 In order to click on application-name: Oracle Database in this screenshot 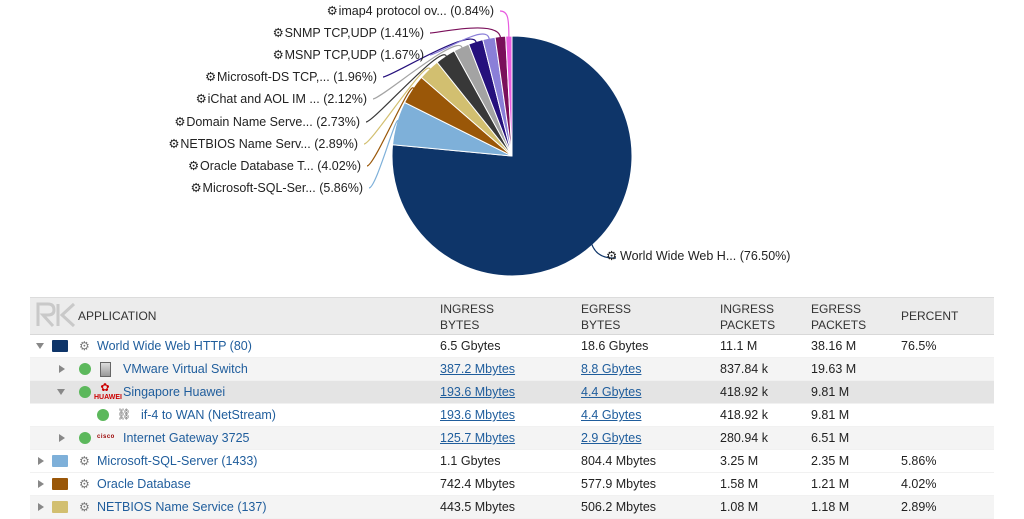, I will do `click(144, 484)`.